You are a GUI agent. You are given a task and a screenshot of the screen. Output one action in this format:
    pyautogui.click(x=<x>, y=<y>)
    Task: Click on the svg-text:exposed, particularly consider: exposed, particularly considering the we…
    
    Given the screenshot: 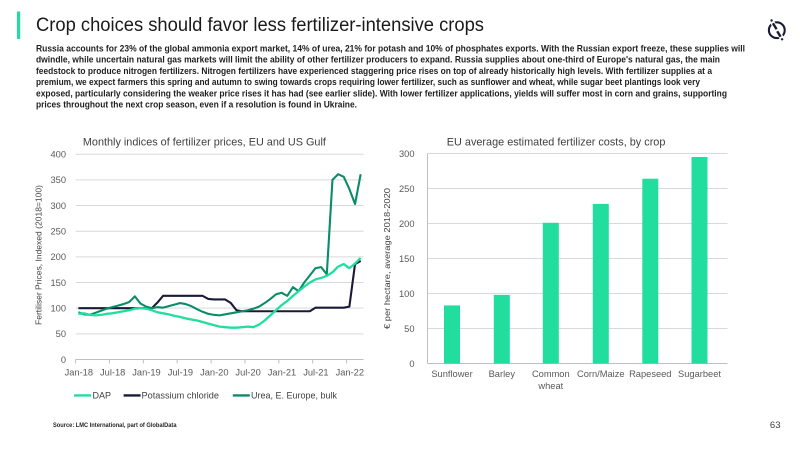 What is the action you would take?
    pyautogui.click(x=381, y=93)
    